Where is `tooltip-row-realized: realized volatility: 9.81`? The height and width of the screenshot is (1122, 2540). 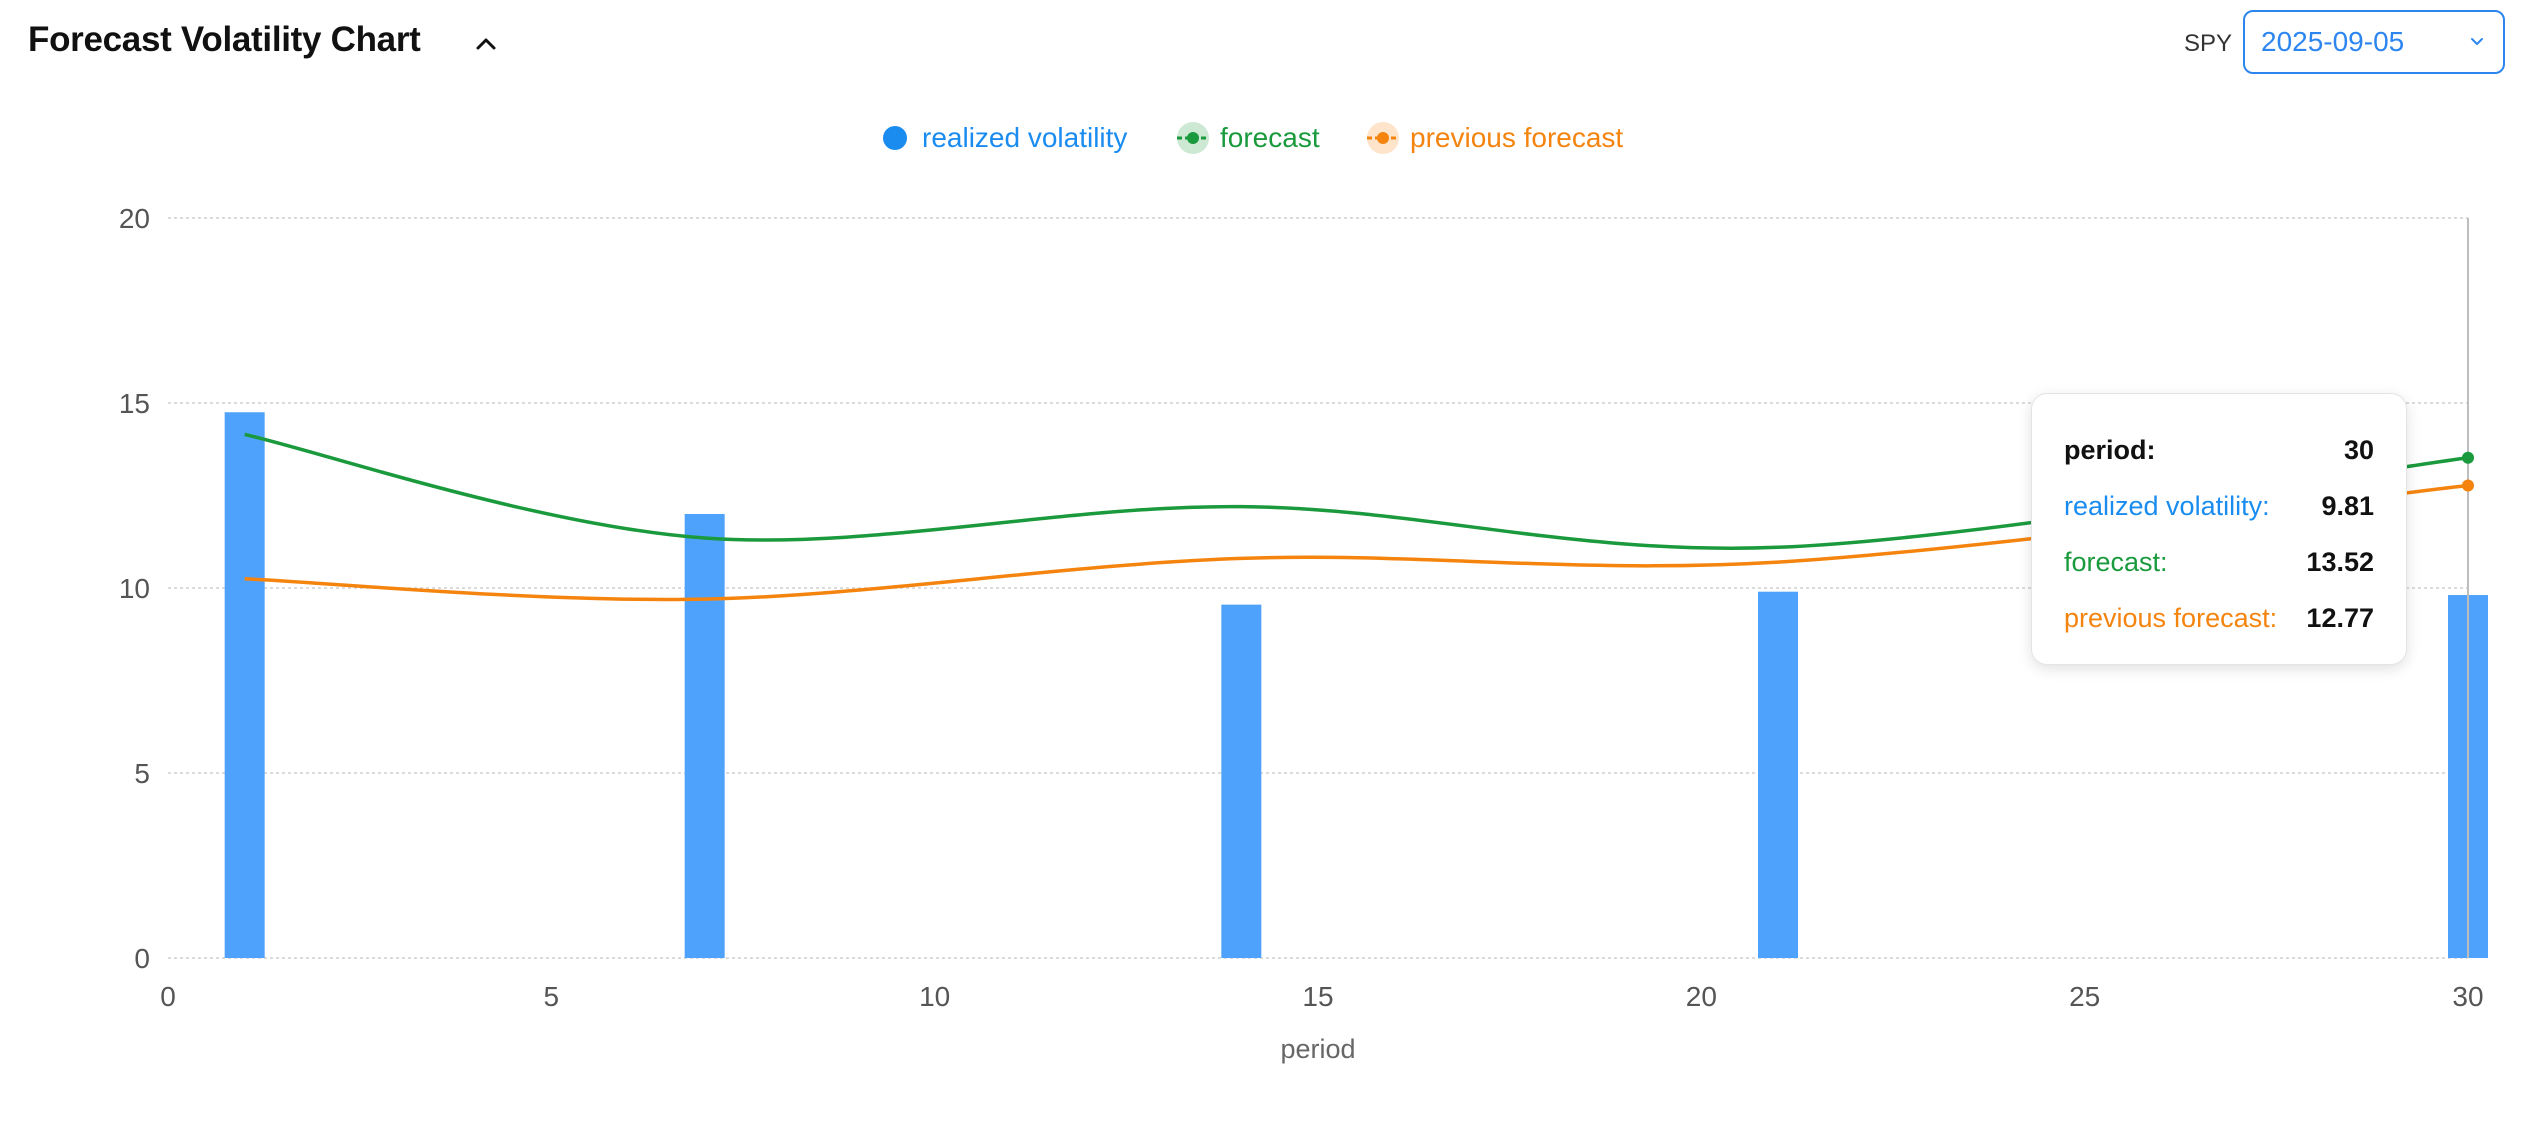
tooltip-row-realized: realized volatility: 9.81 is located at coordinates (2219, 506).